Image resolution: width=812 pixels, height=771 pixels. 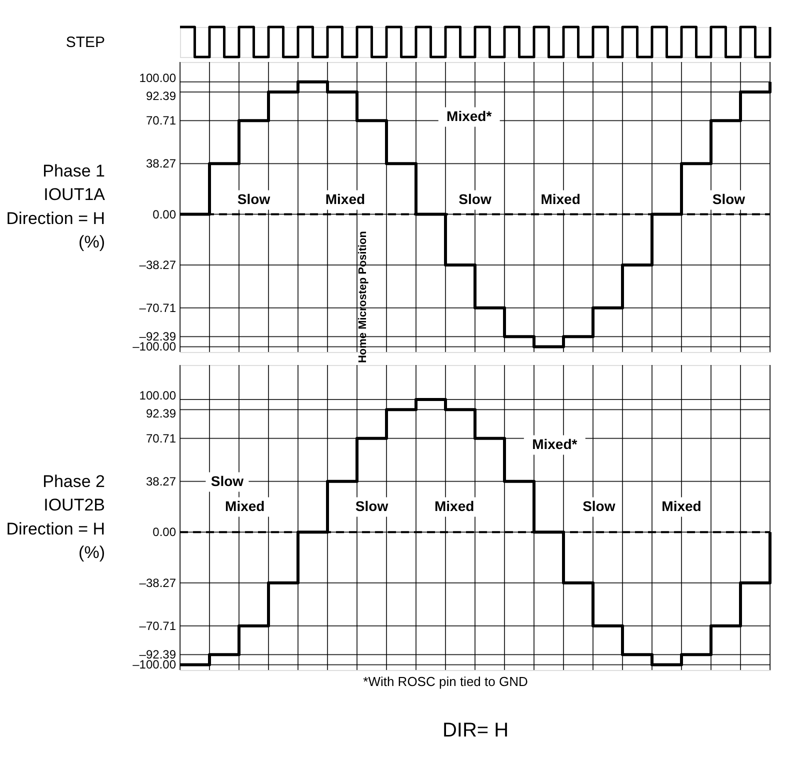 What do you see at coordinates (85, 42) in the screenshot?
I see `y-axis-title: STEP` at bounding box center [85, 42].